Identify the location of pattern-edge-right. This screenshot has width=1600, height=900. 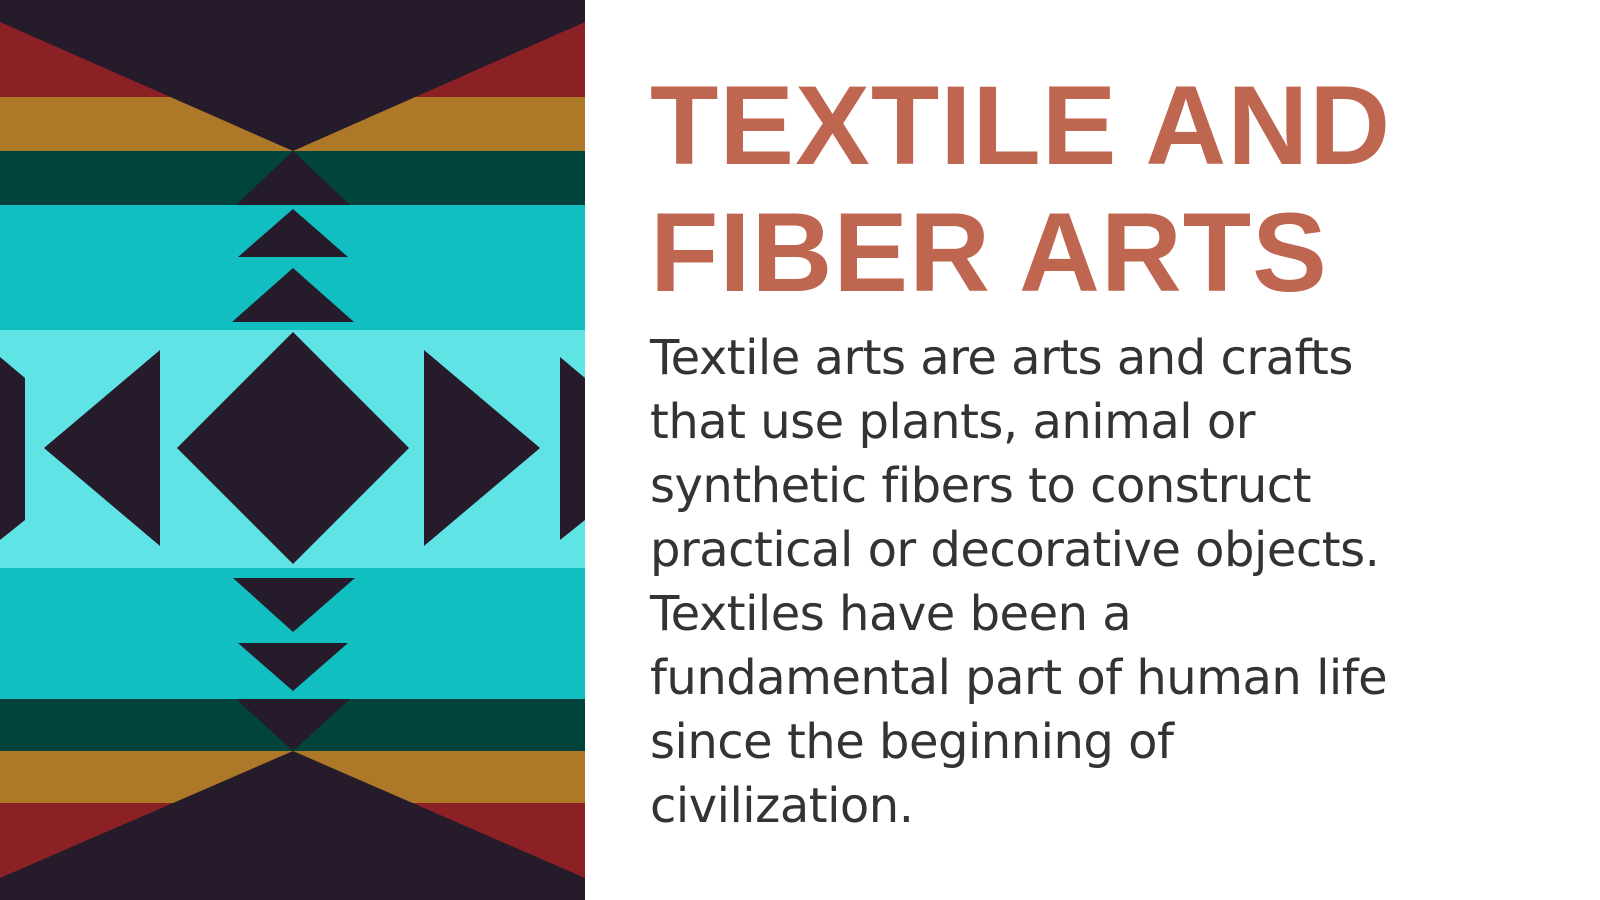
(572, 448).